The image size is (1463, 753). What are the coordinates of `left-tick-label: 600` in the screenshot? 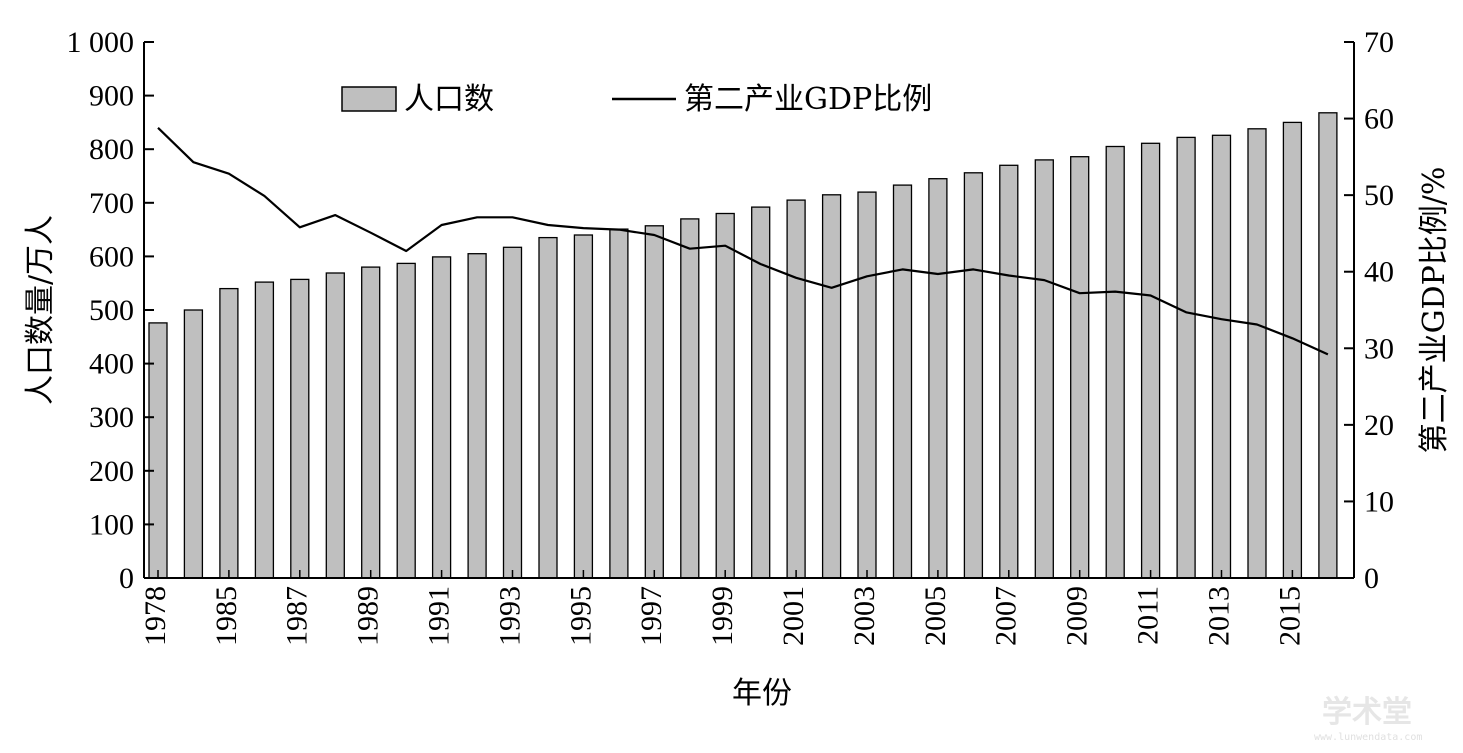 It's located at (111, 256).